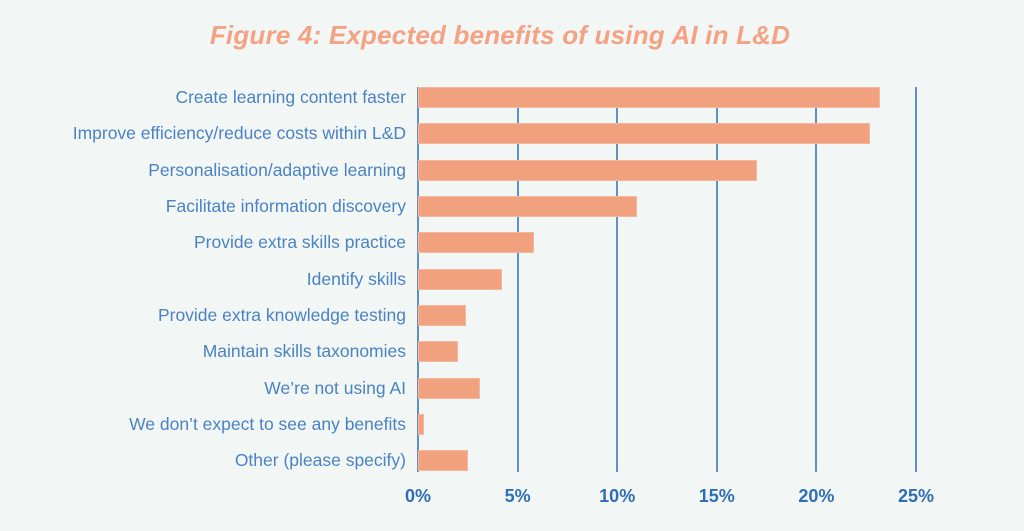  What do you see at coordinates (335, 387) in the screenshot?
I see `category-label: We’re not using AI` at bounding box center [335, 387].